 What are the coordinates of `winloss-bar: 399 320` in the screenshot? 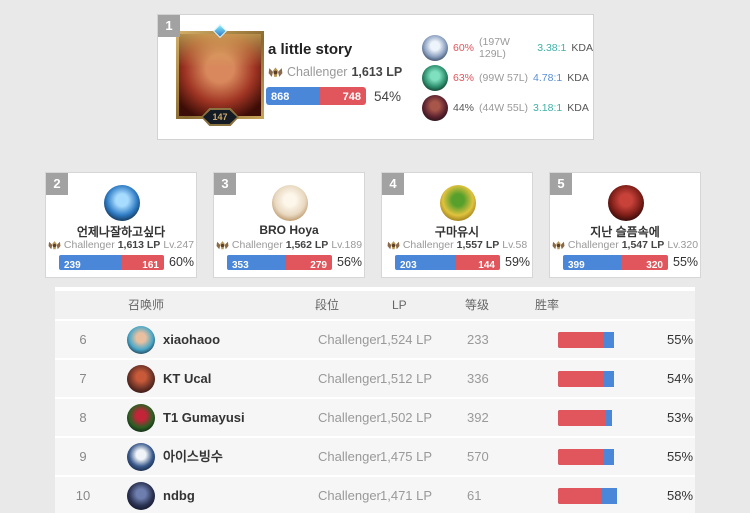 It's located at (615, 262).